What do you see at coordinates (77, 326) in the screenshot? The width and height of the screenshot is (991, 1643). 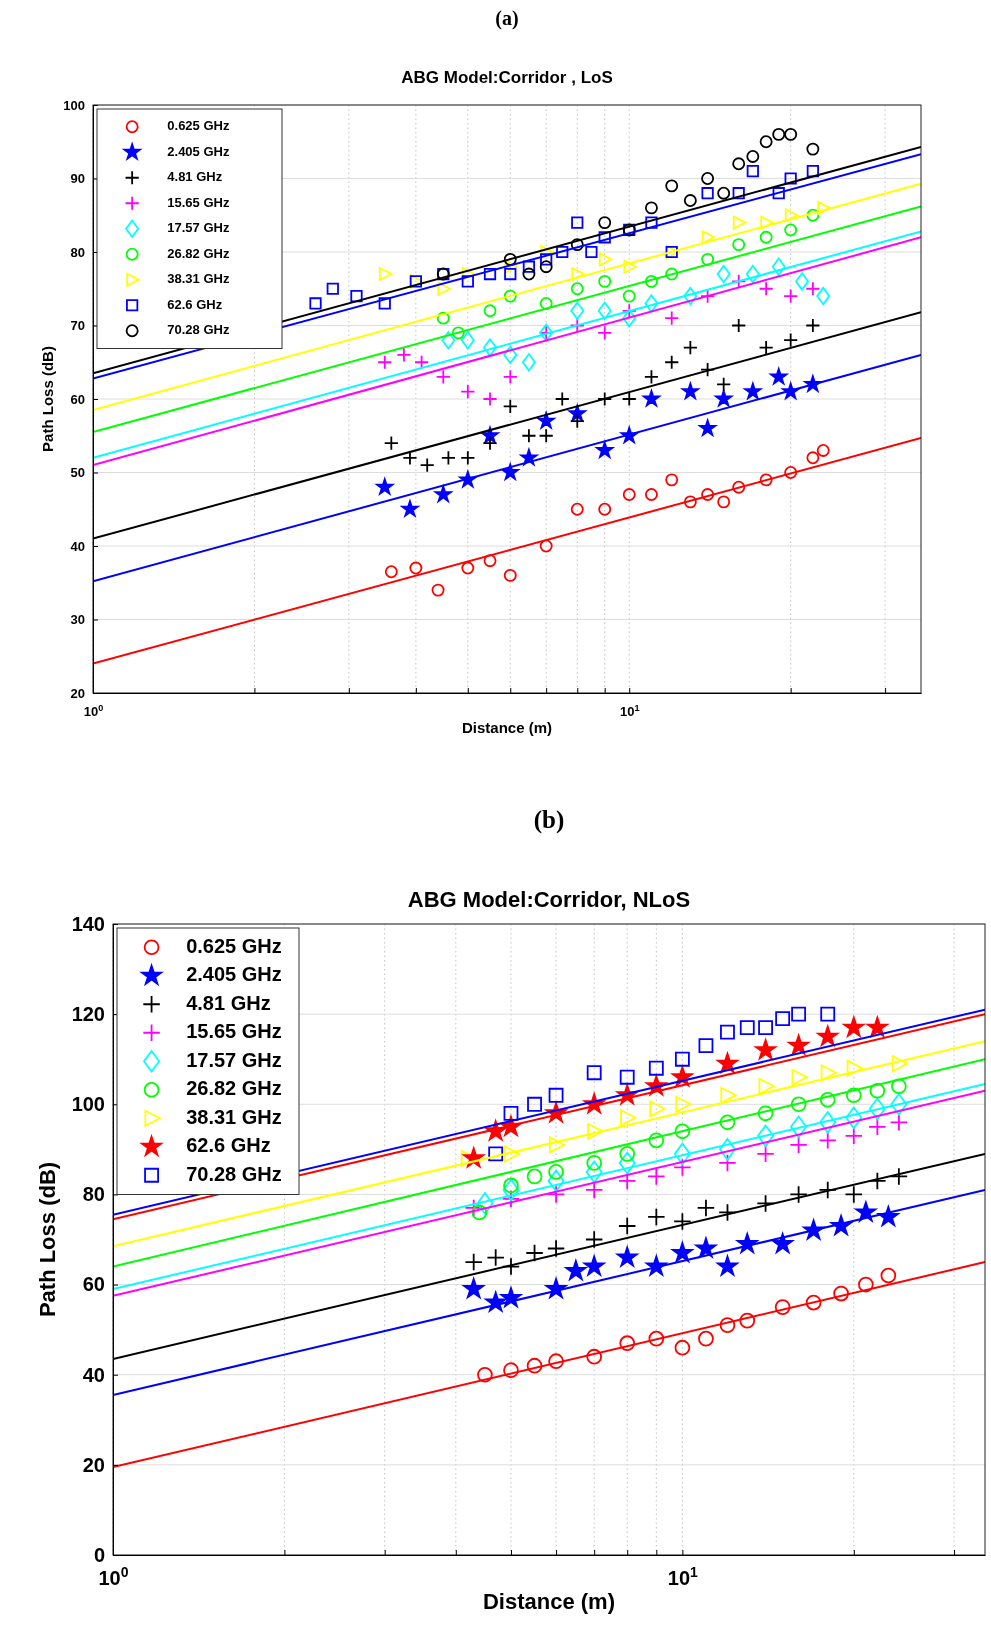 I see `y-tick-label: 70` at bounding box center [77, 326].